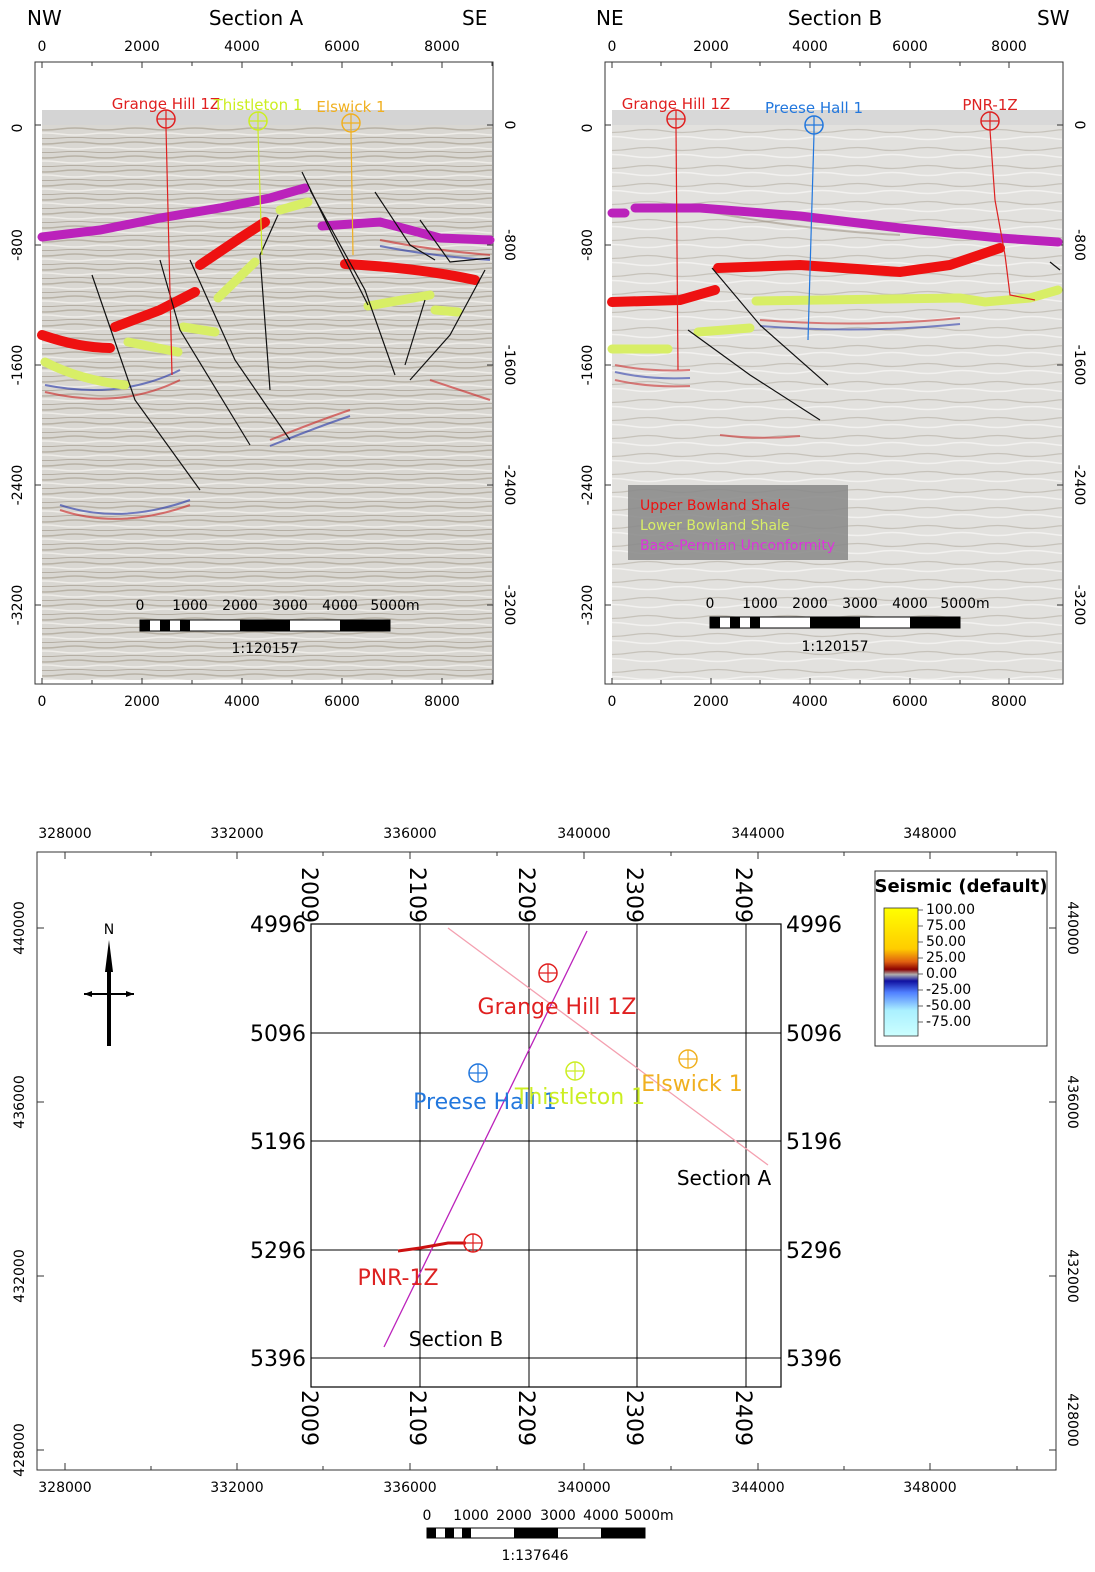  I want to click on tick-label: 440000, so click(1072, 927).